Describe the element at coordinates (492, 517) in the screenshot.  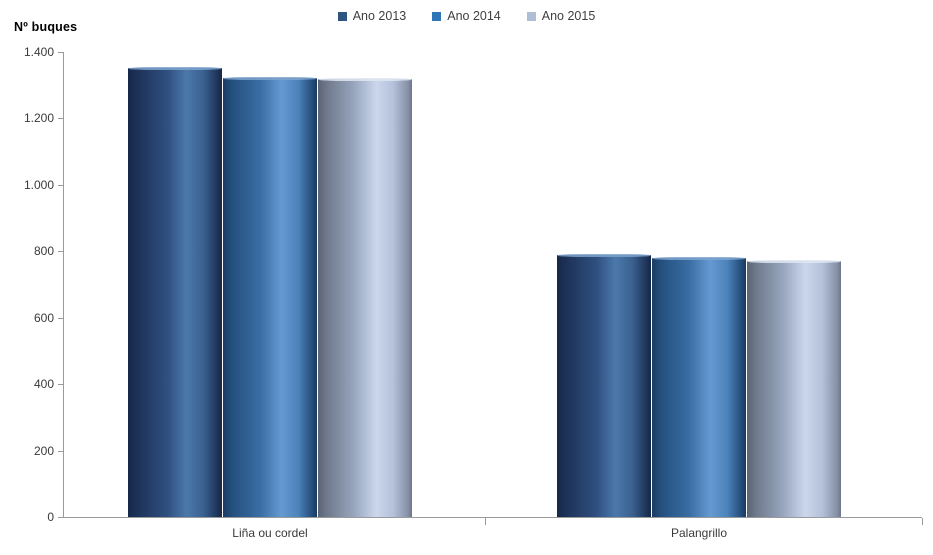
I see `x-axis-line` at that location.